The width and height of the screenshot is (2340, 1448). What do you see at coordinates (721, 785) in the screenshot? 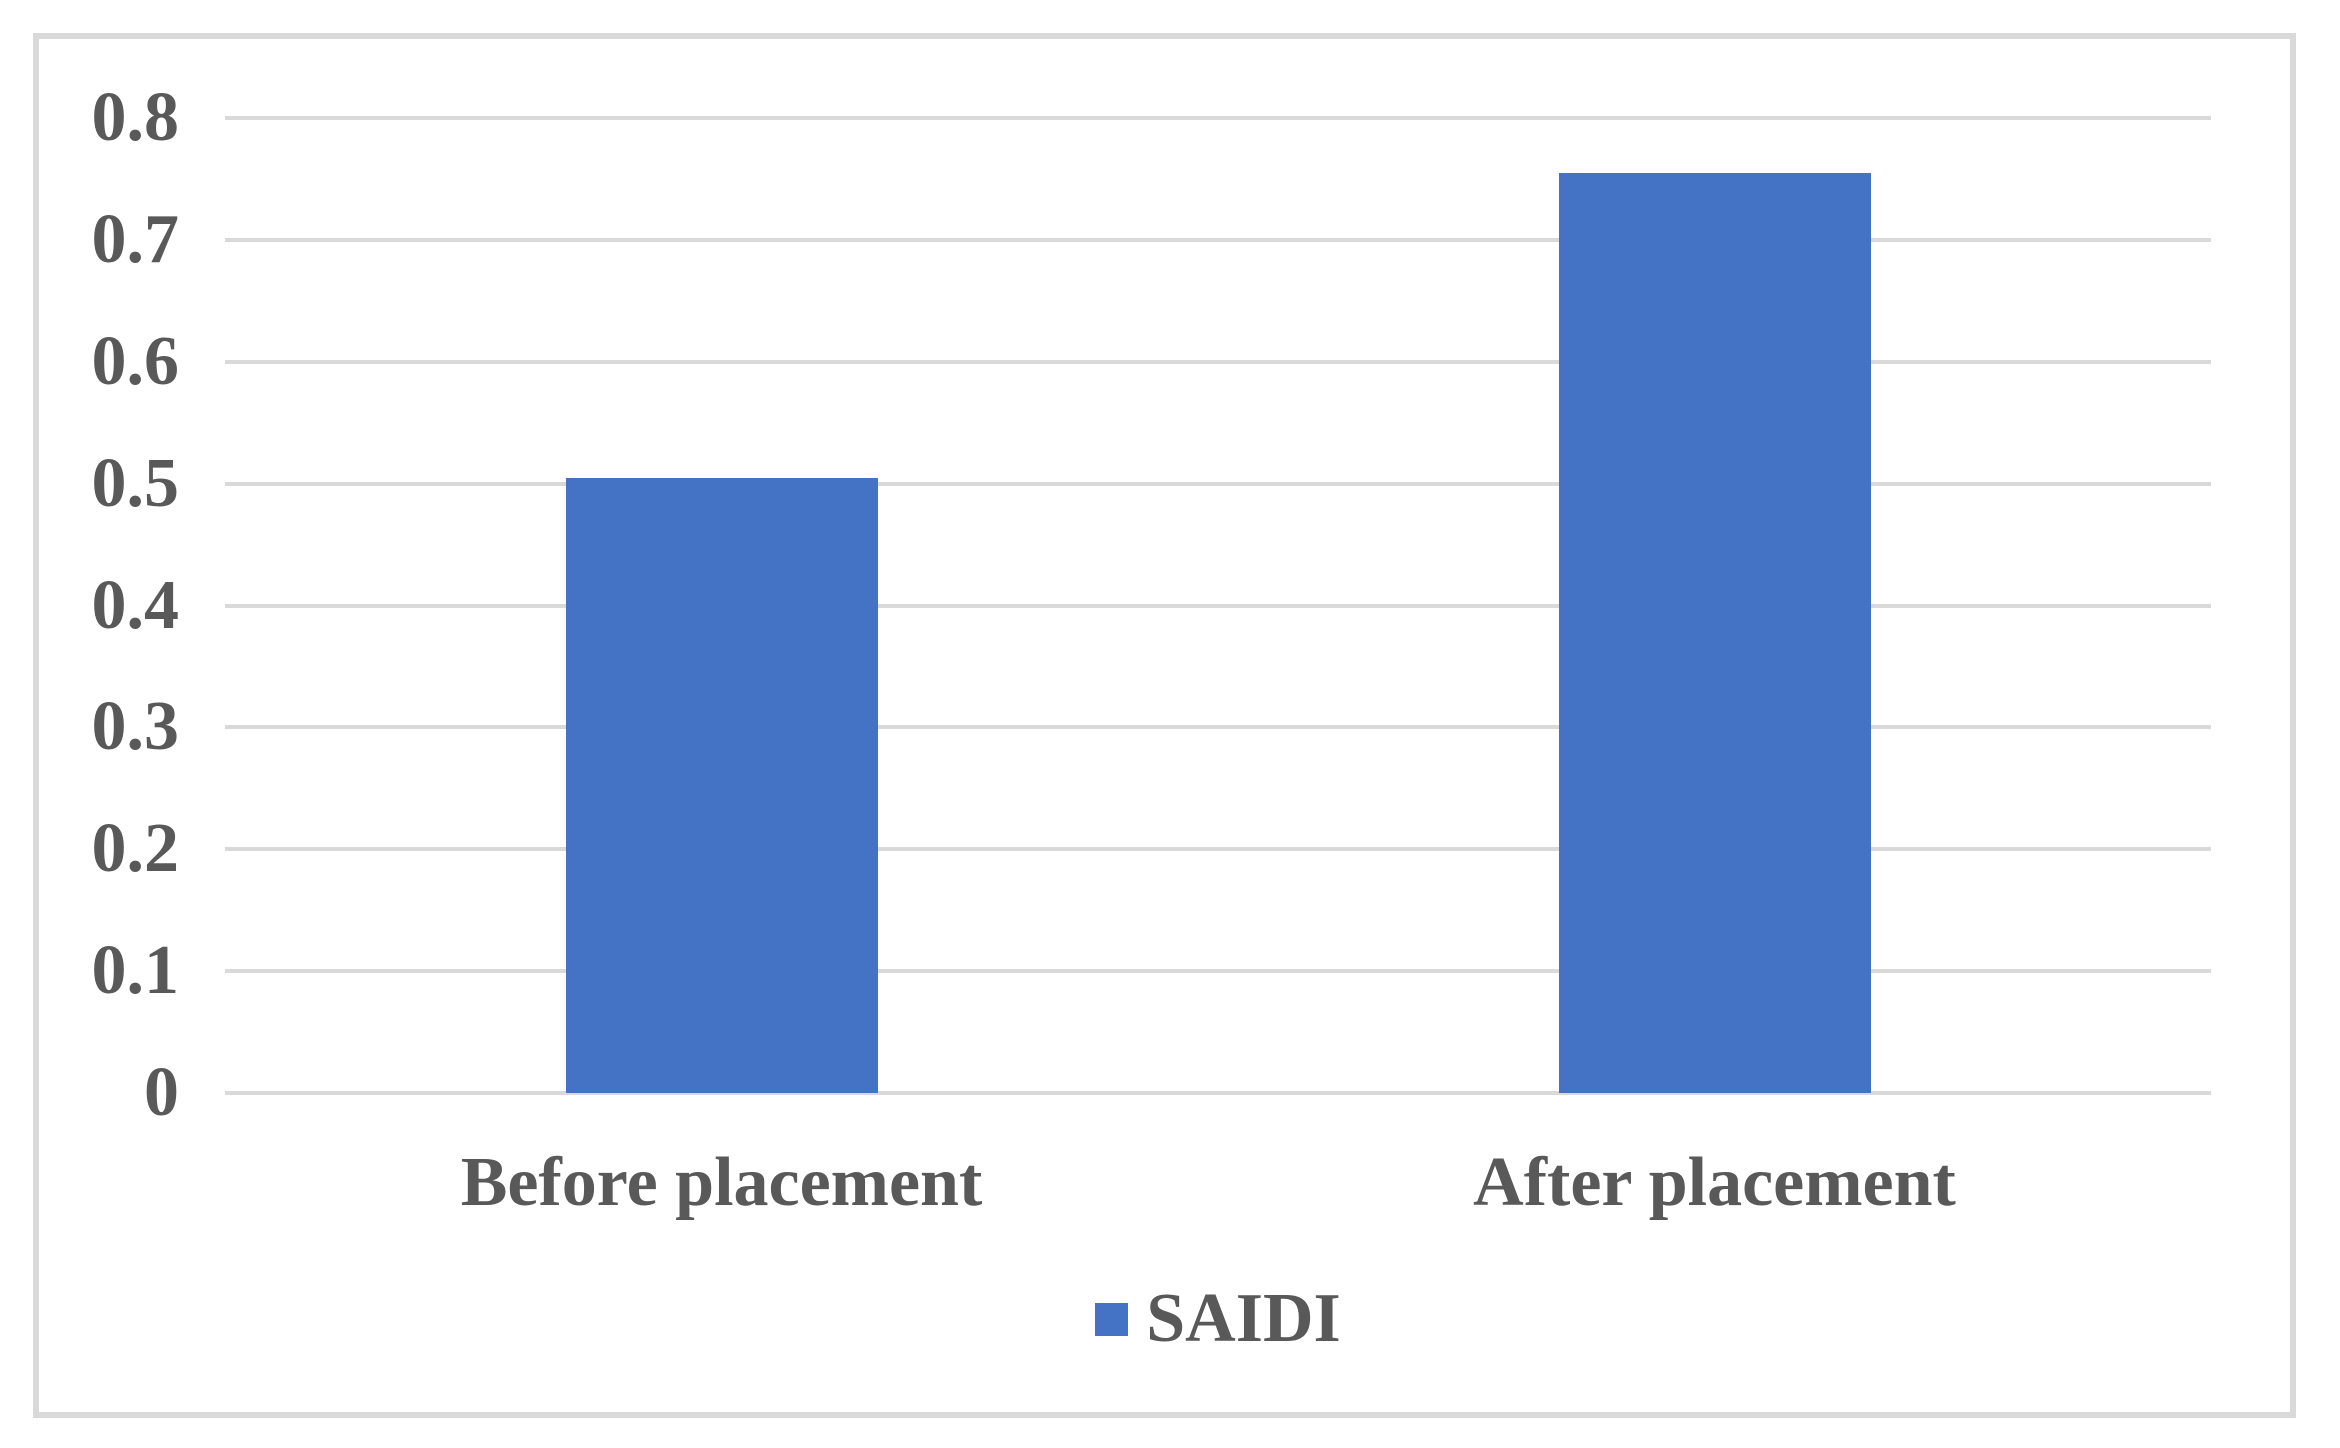
I see `bar-before-placement` at bounding box center [721, 785].